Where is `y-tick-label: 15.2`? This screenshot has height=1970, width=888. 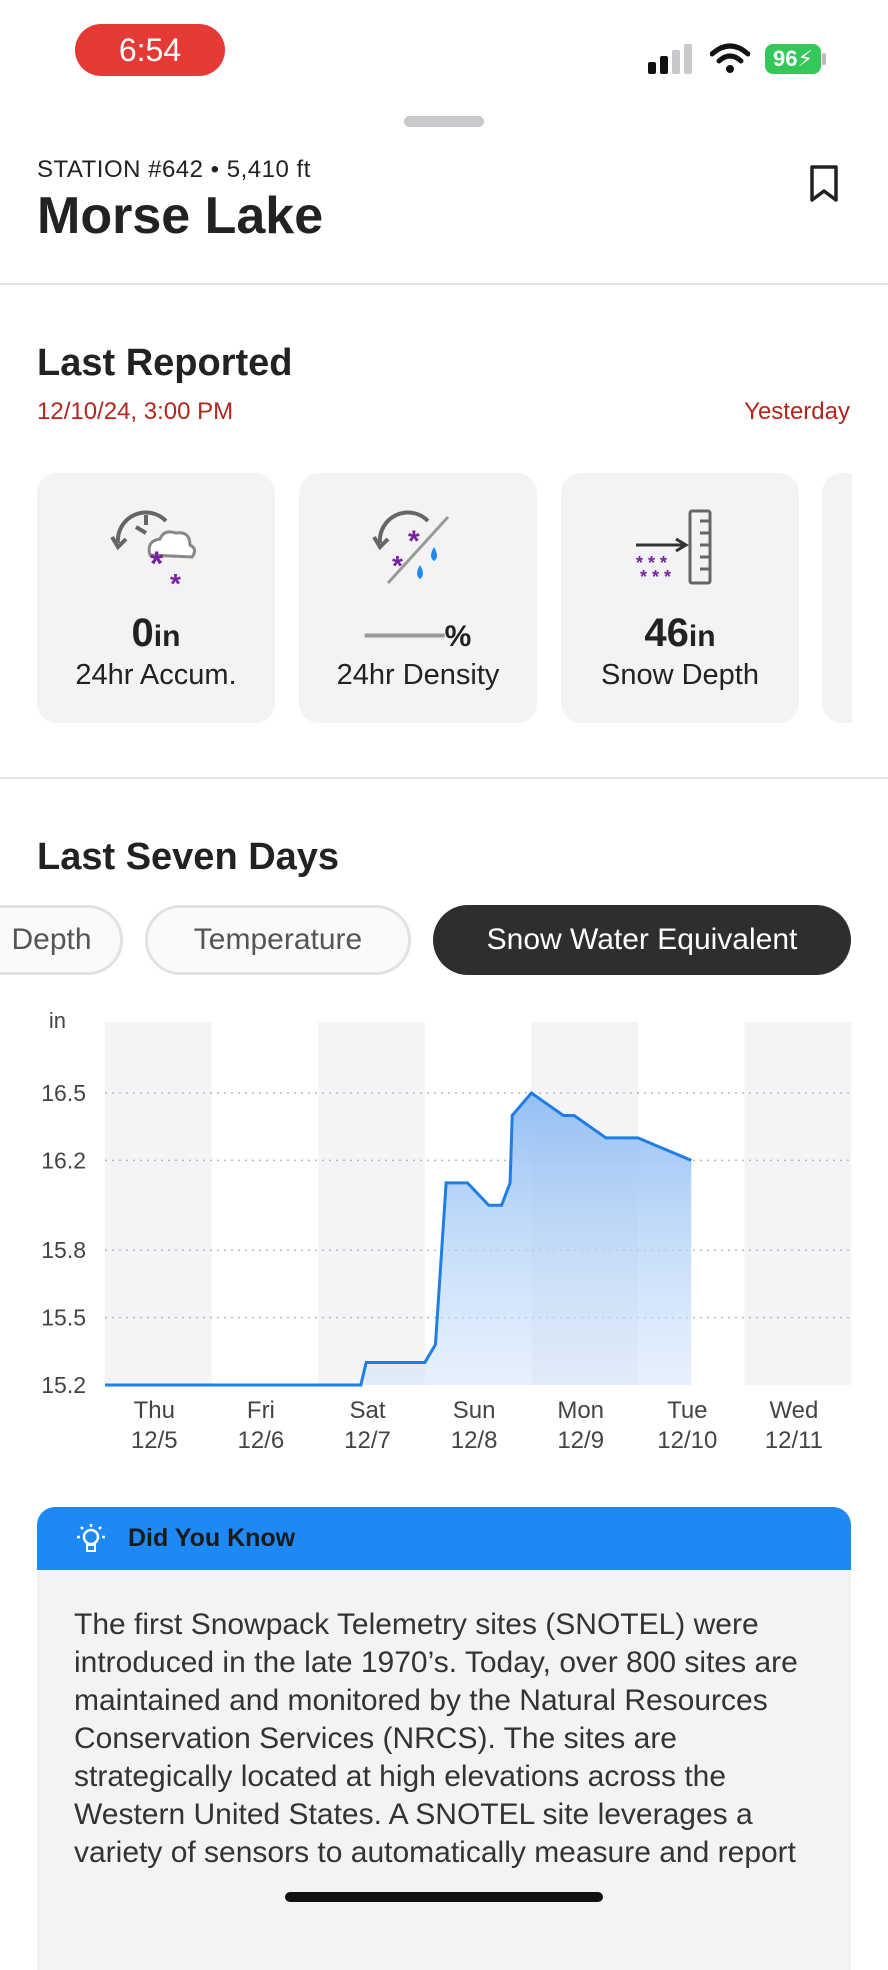
y-tick-label: 15.2 is located at coordinates (63, 1385).